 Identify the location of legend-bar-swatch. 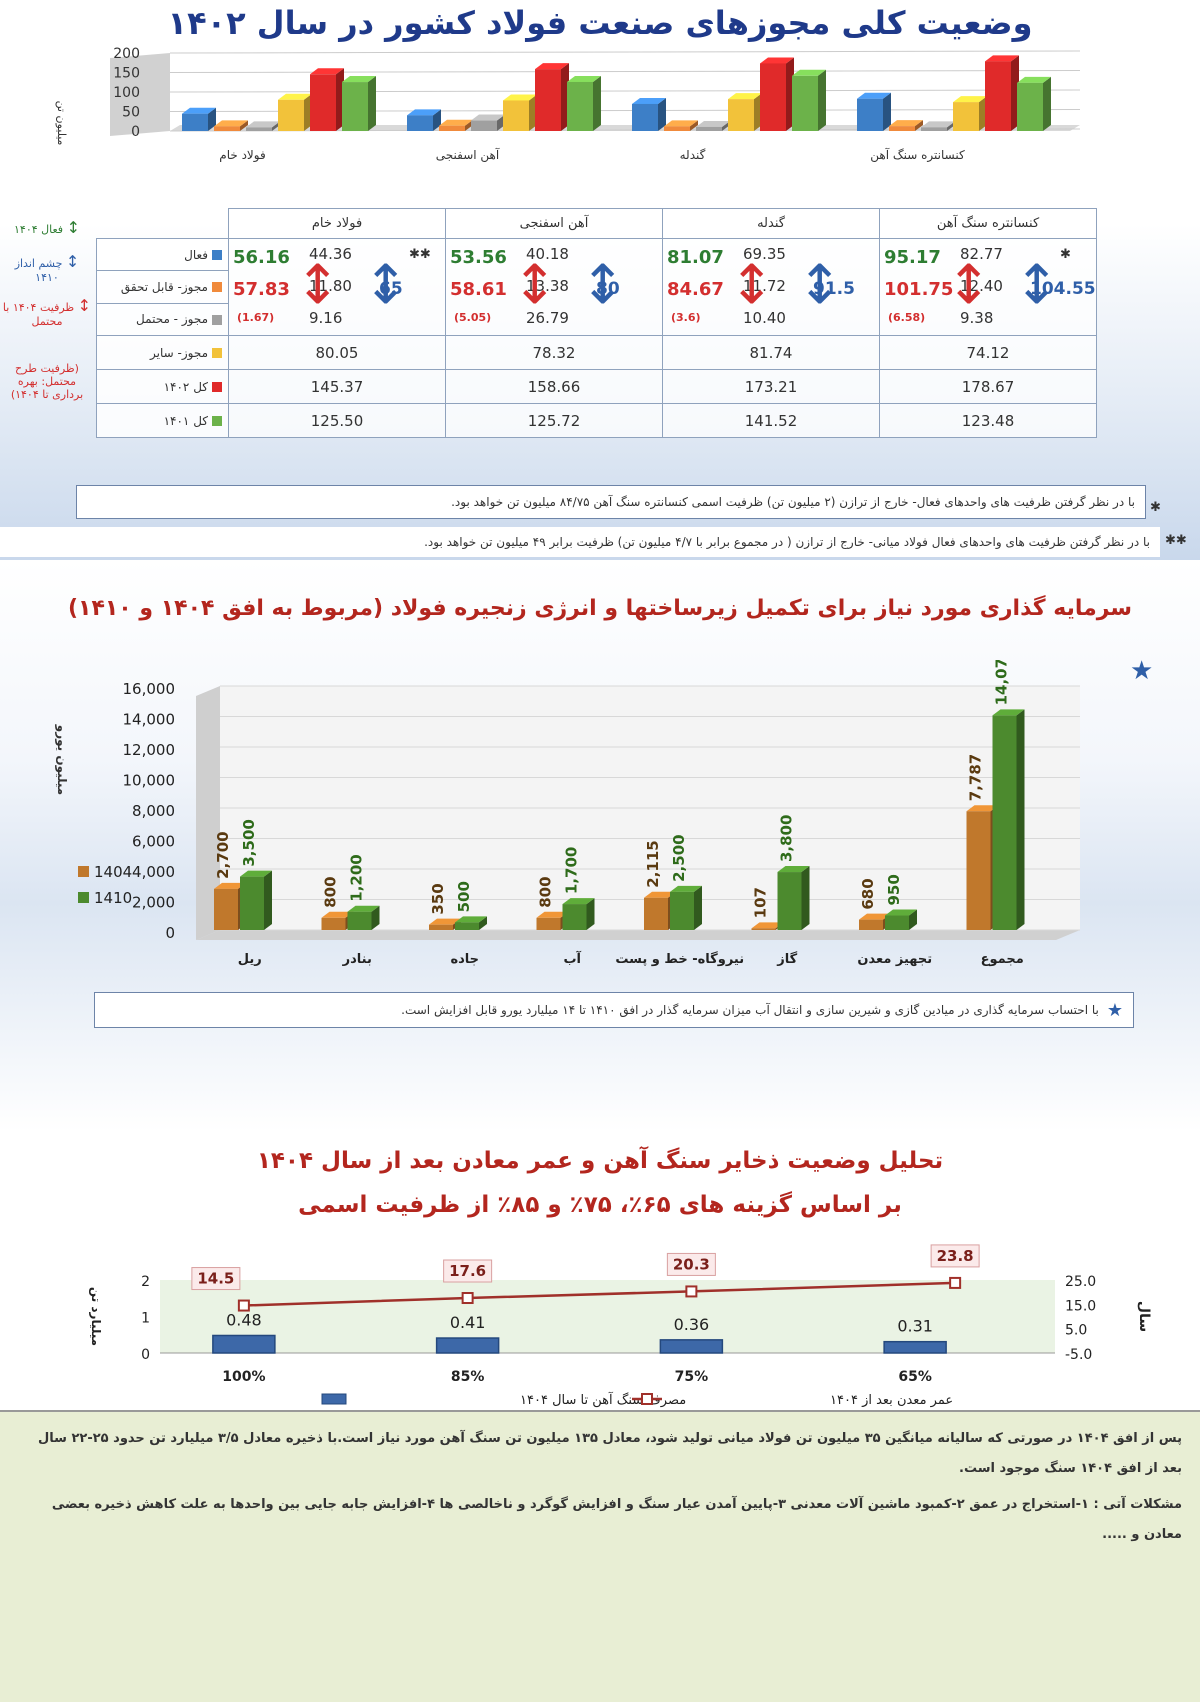
(334, 1399).